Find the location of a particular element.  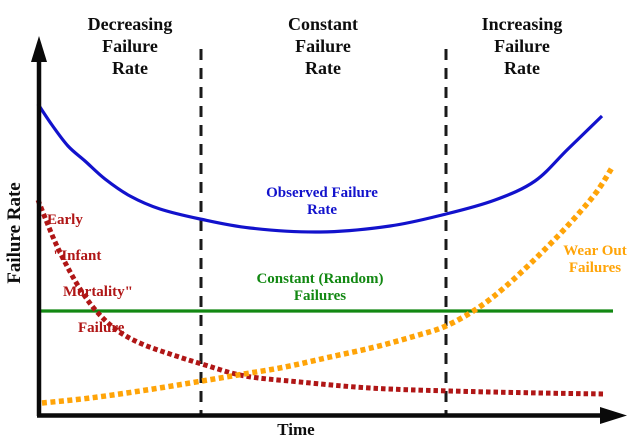

region-label-constant-failure-rate: Constant Failure Rate is located at coordinates (322, 46).